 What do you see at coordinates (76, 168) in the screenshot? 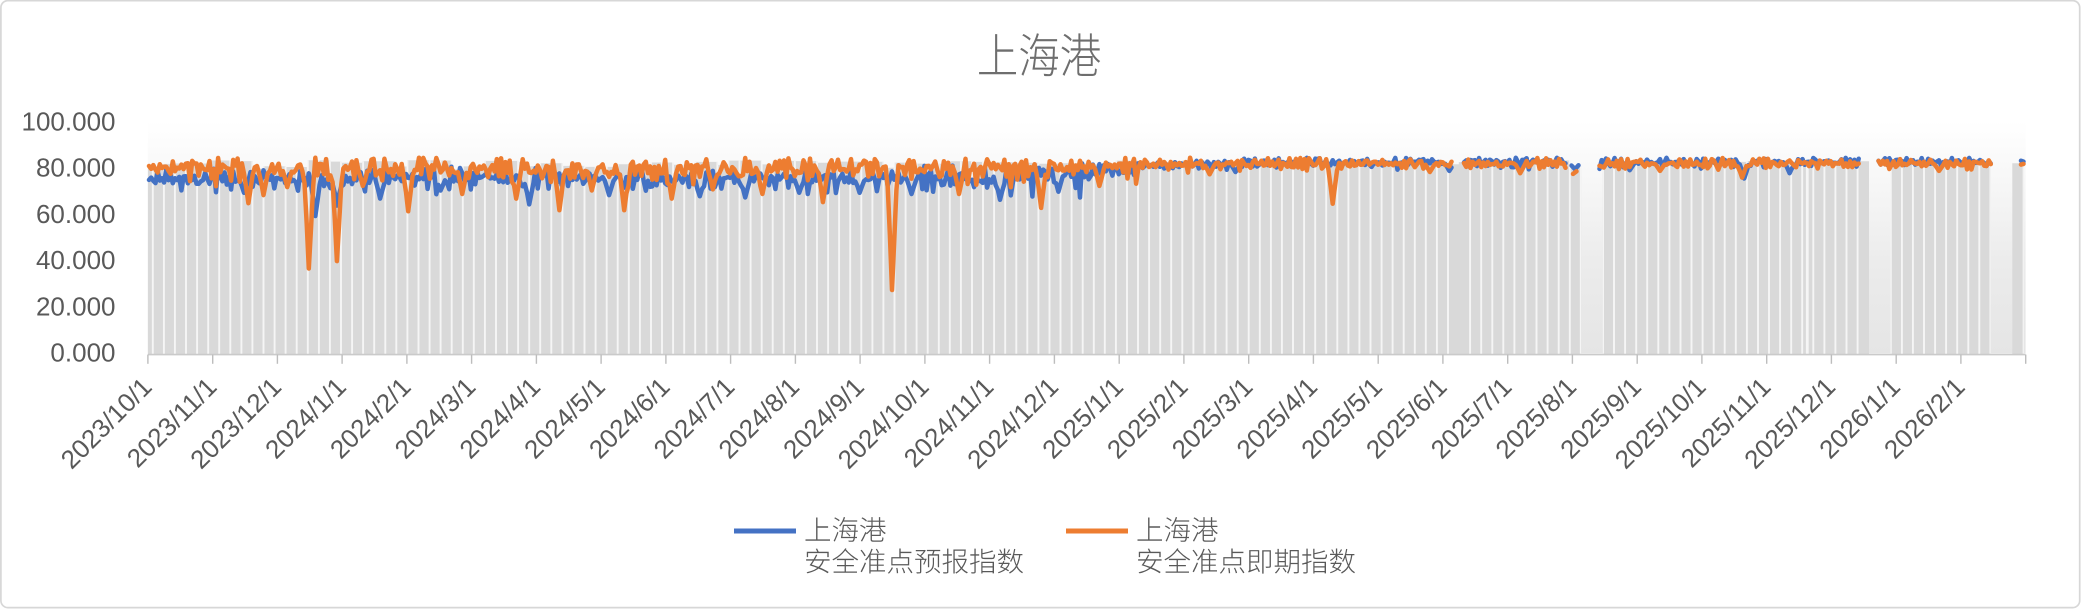
I see `svg-text: 80.000` at bounding box center [76, 168].